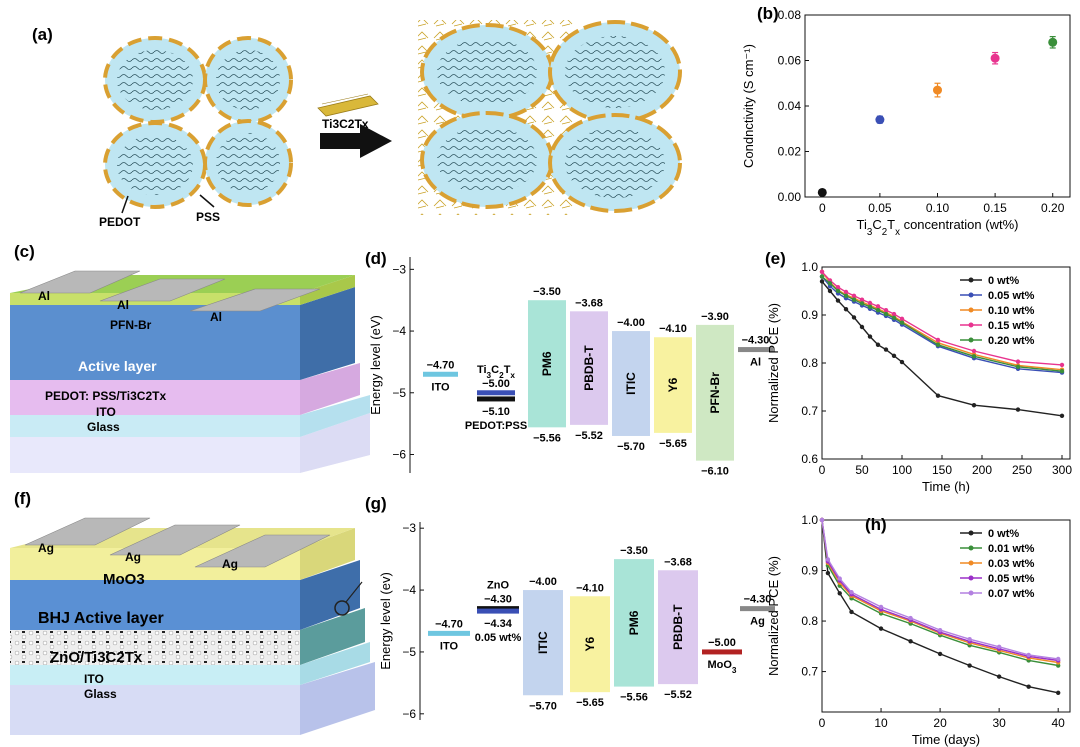  I want to click on x-axis-label: Ti3C2Tx concentration (wt%), so click(938, 227).